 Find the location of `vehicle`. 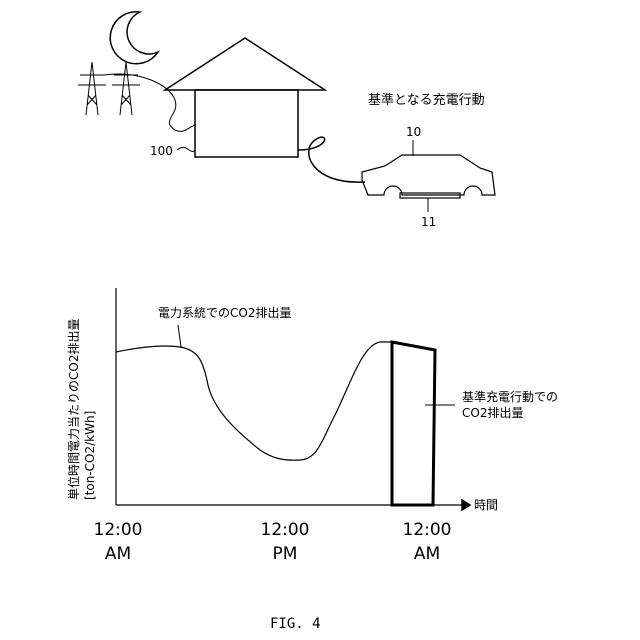

vehicle is located at coordinates (428, 175).